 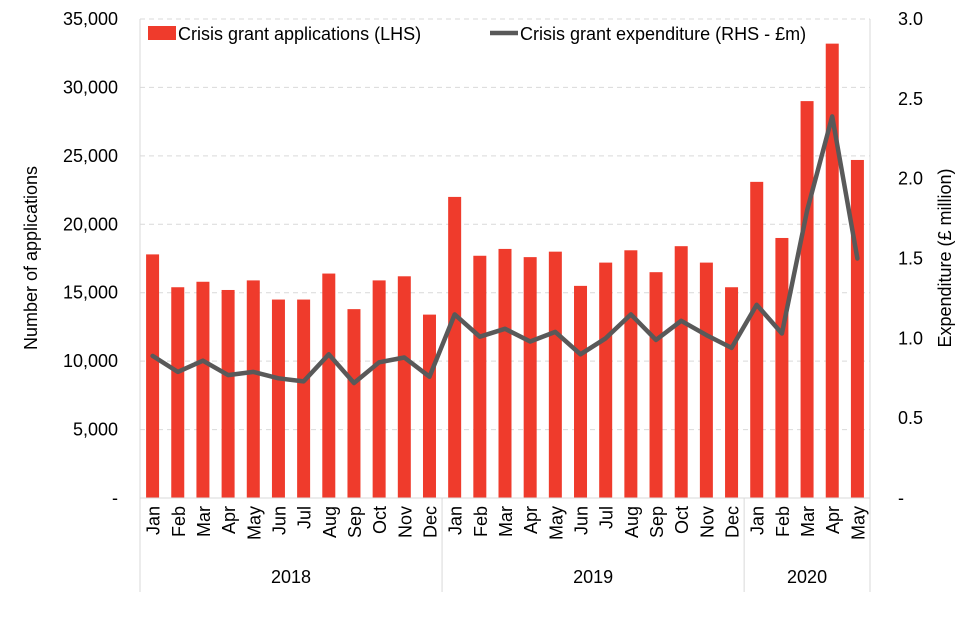 What do you see at coordinates (299, 34) in the screenshot?
I see `legend-label-applications: Crisis grant applications (LHS)` at bounding box center [299, 34].